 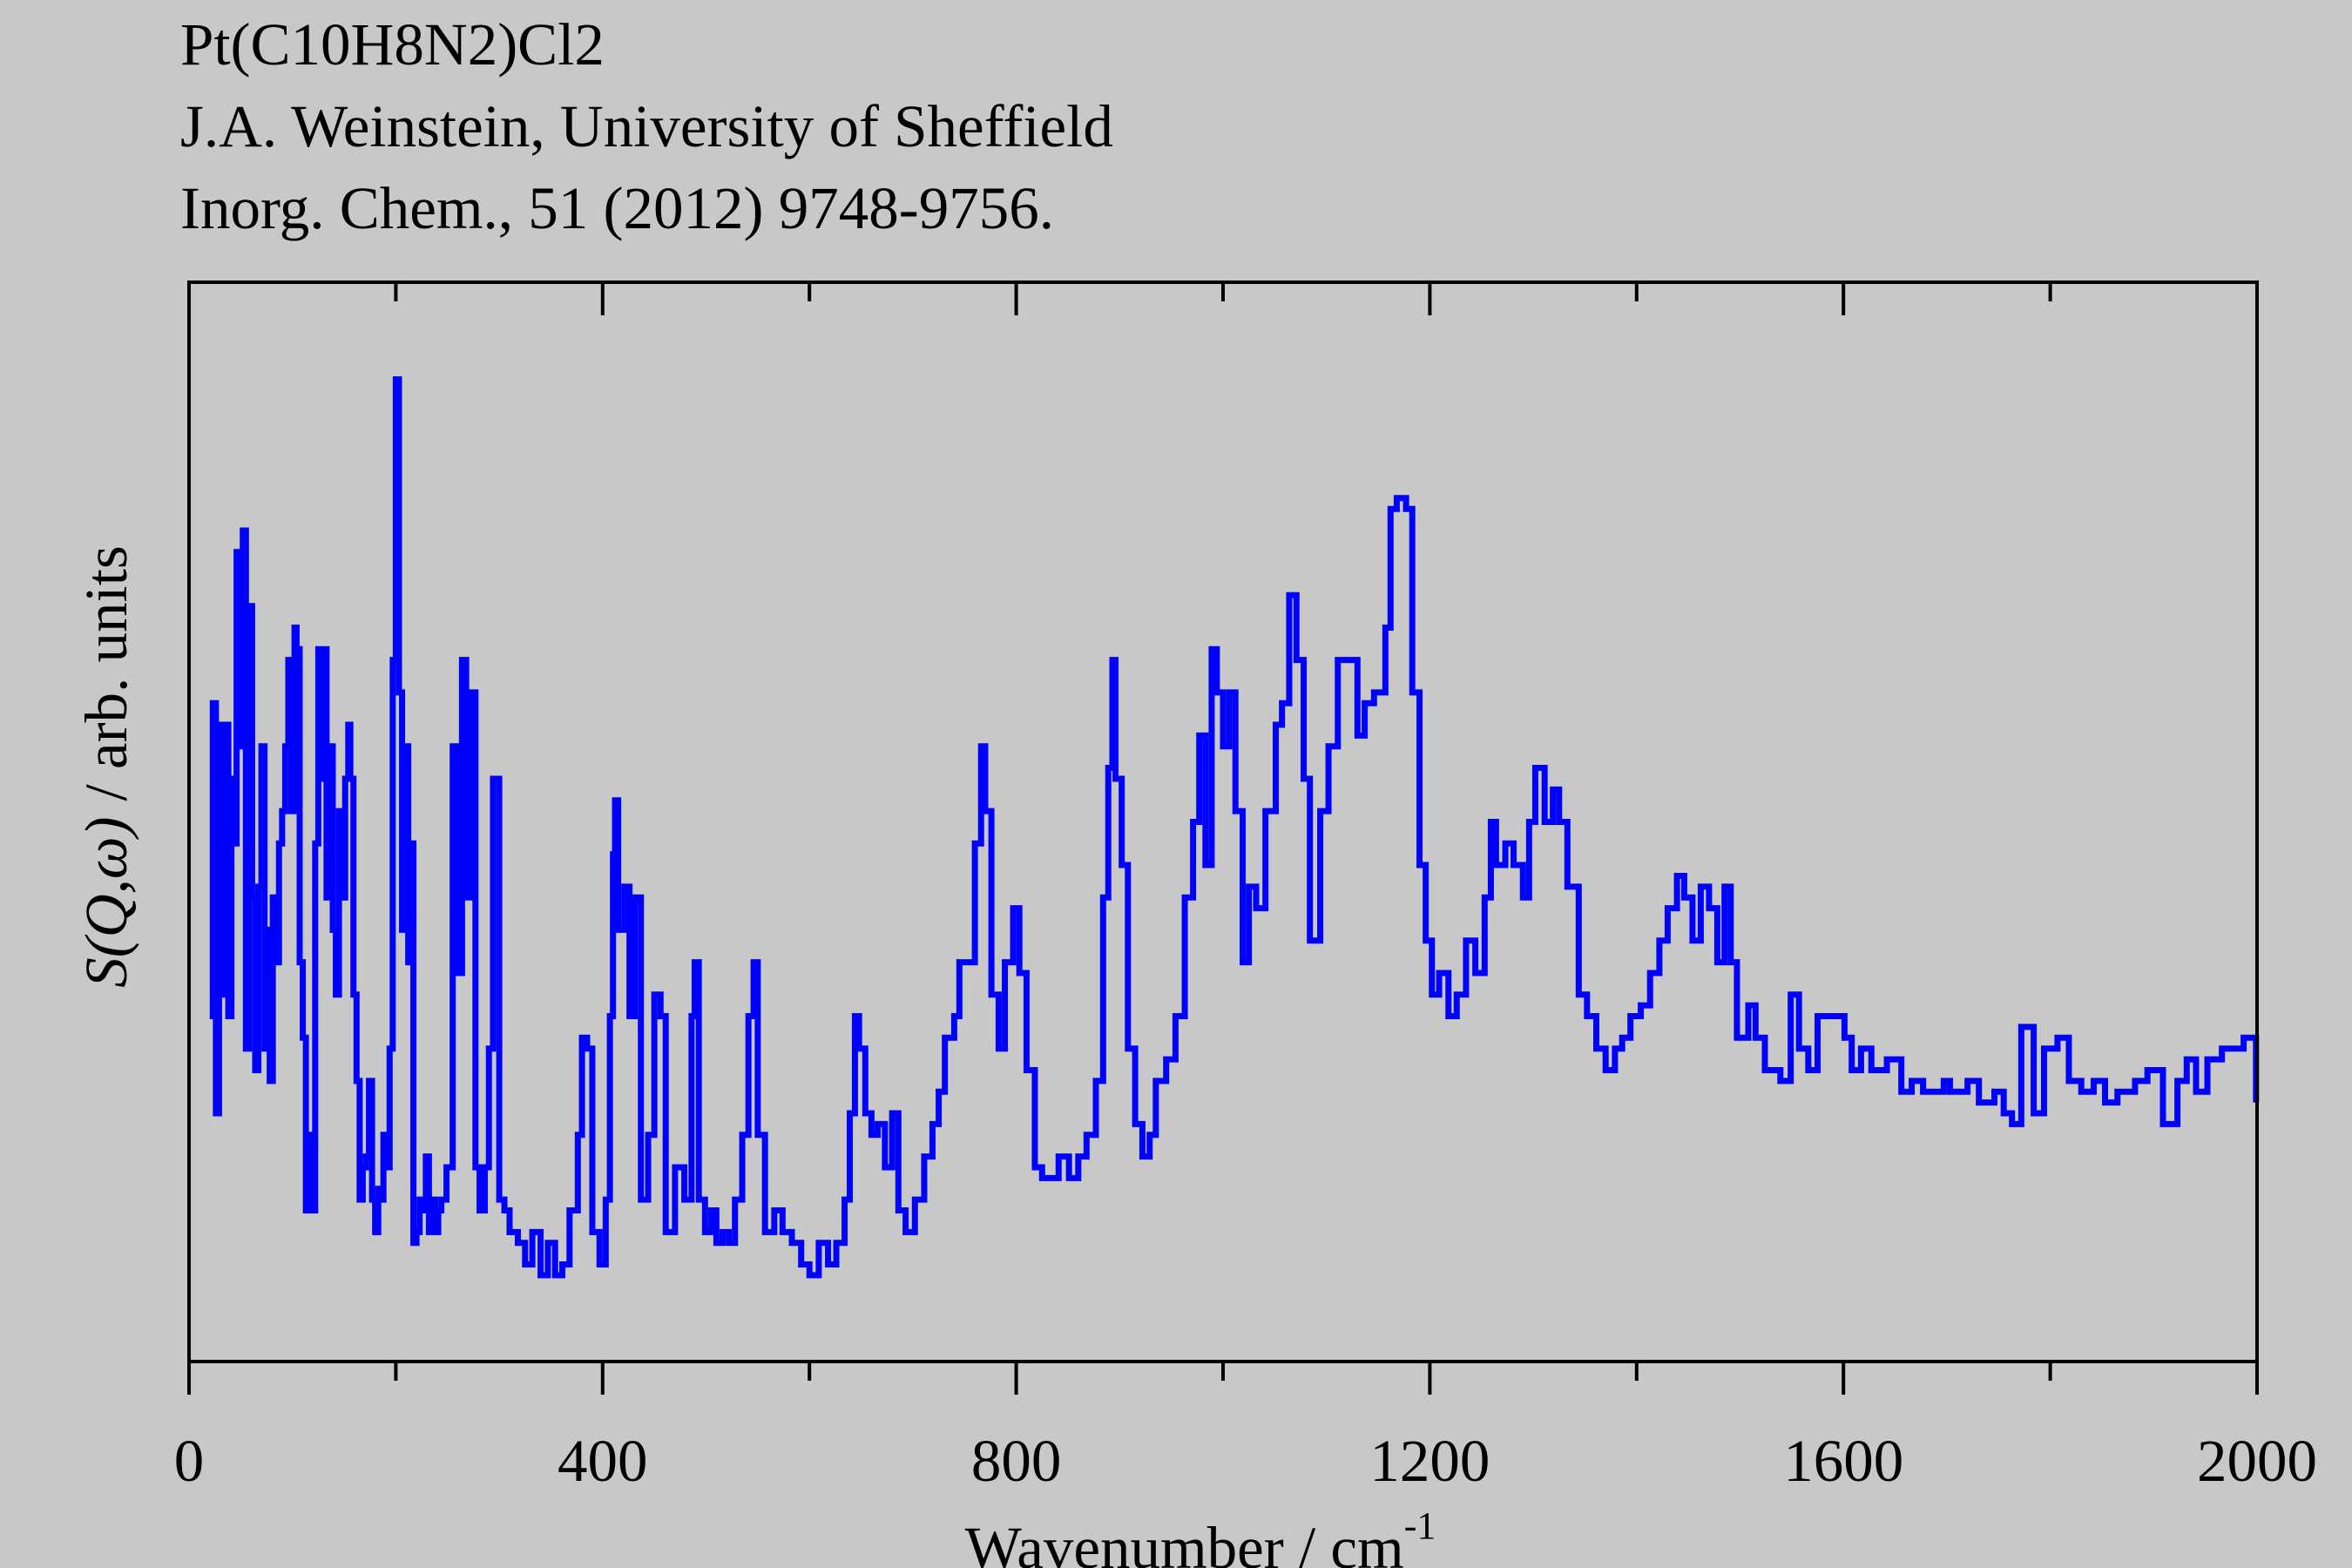 I want to click on x-tick-label: 400, so click(x=603, y=1461).